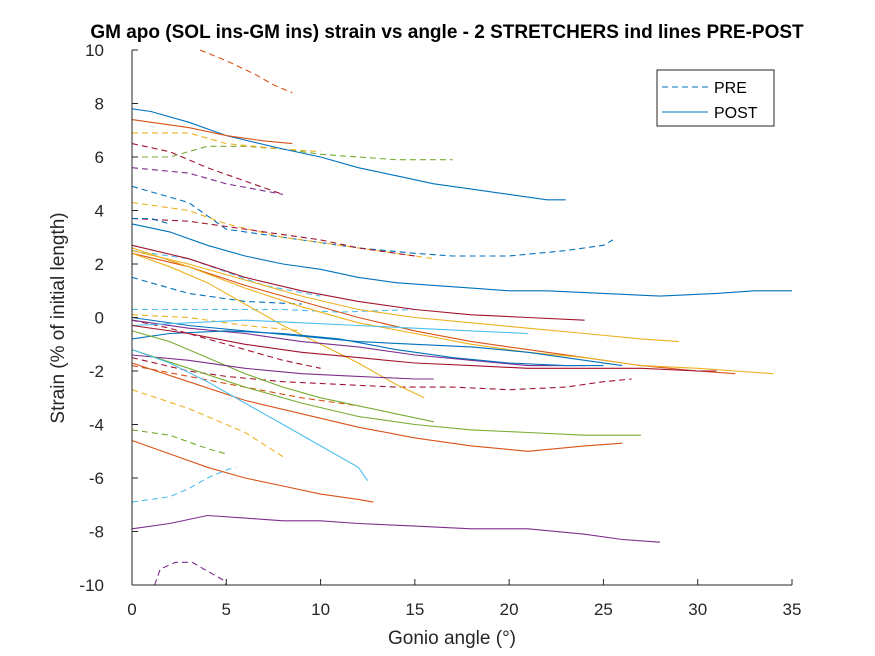 Image resolution: width=875 pixels, height=656 pixels. Describe the element at coordinates (99, 264) in the screenshot. I see `y-tick-label: 2` at that location.